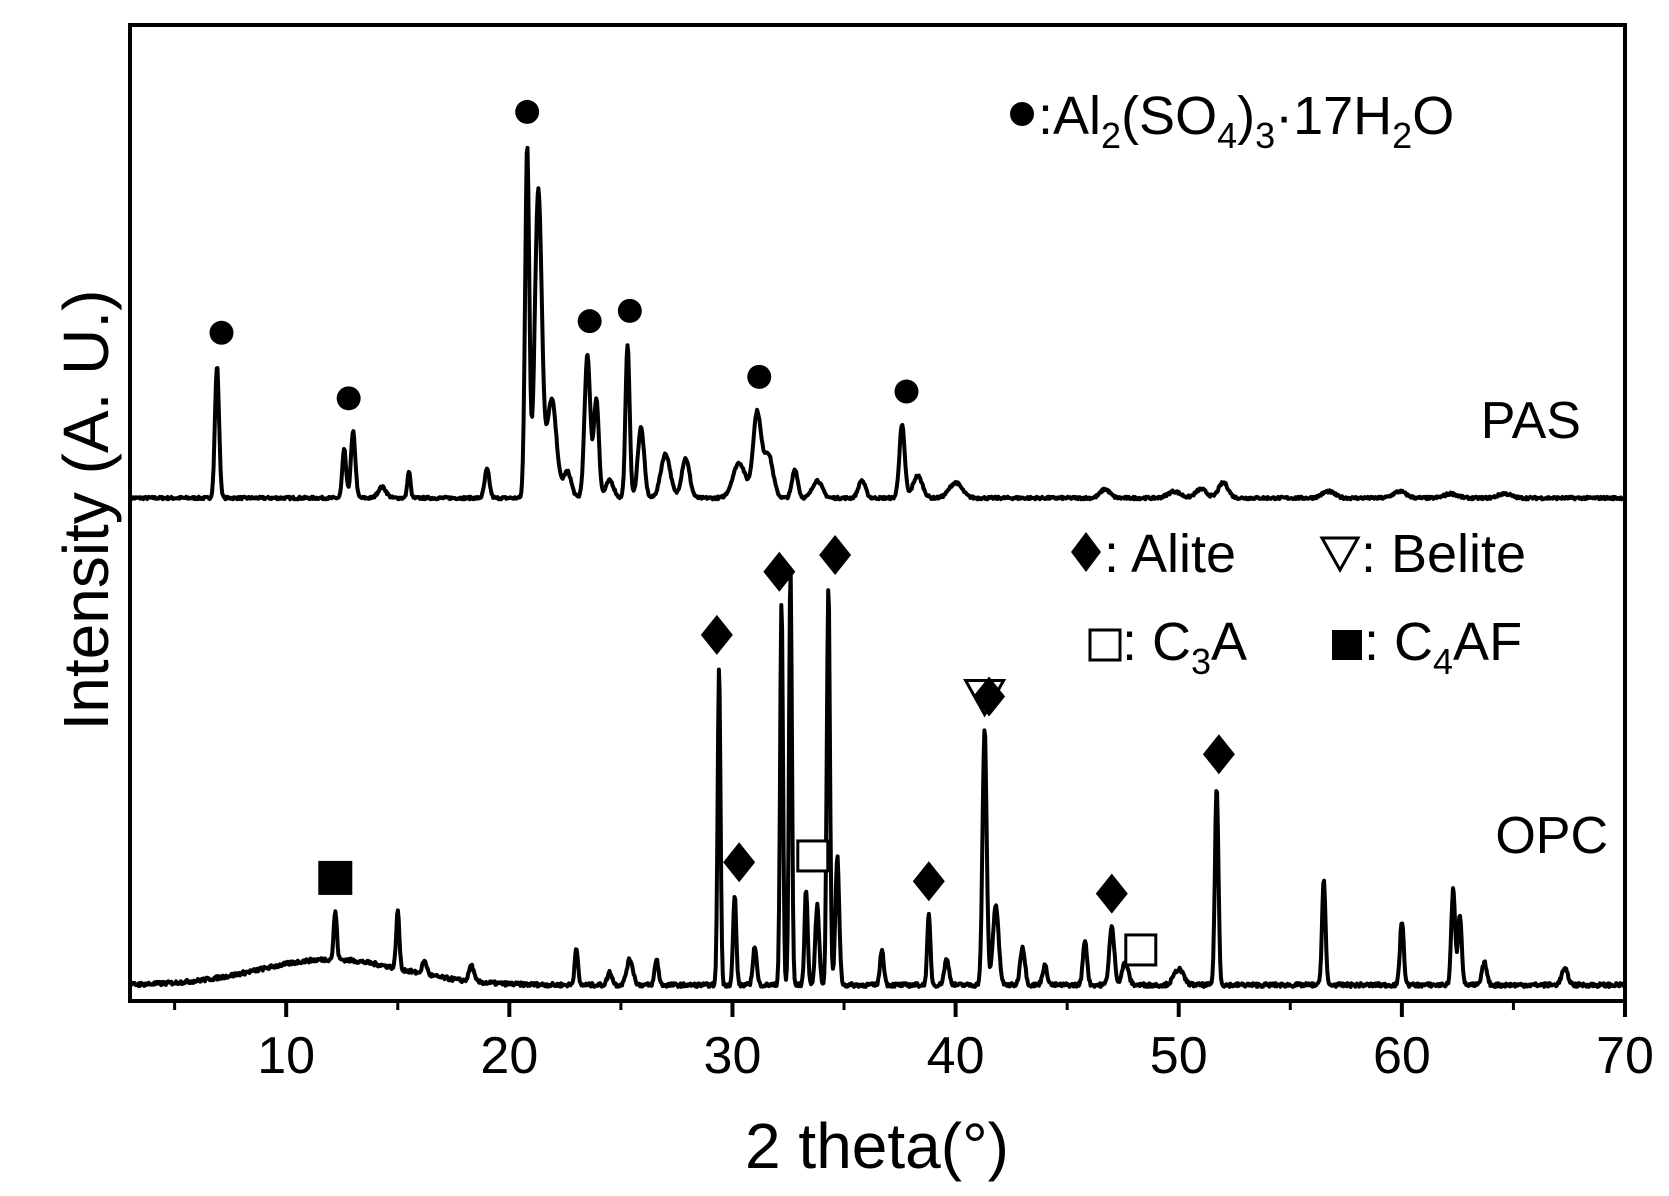 The height and width of the screenshot is (1196, 1669). Describe the element at coordinates (1531, 421) in the screenshot. I see `series-label-pas: PAS` at that location.